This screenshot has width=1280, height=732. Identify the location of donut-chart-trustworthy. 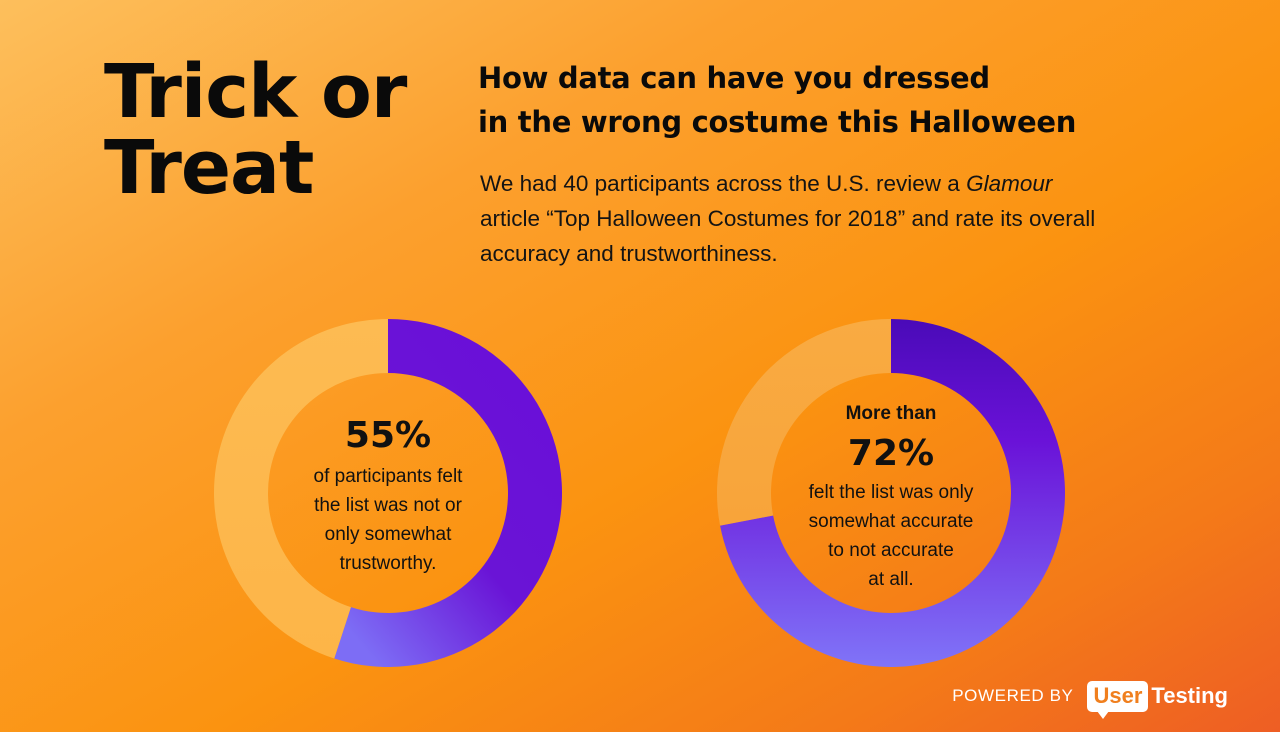
(388, 493).